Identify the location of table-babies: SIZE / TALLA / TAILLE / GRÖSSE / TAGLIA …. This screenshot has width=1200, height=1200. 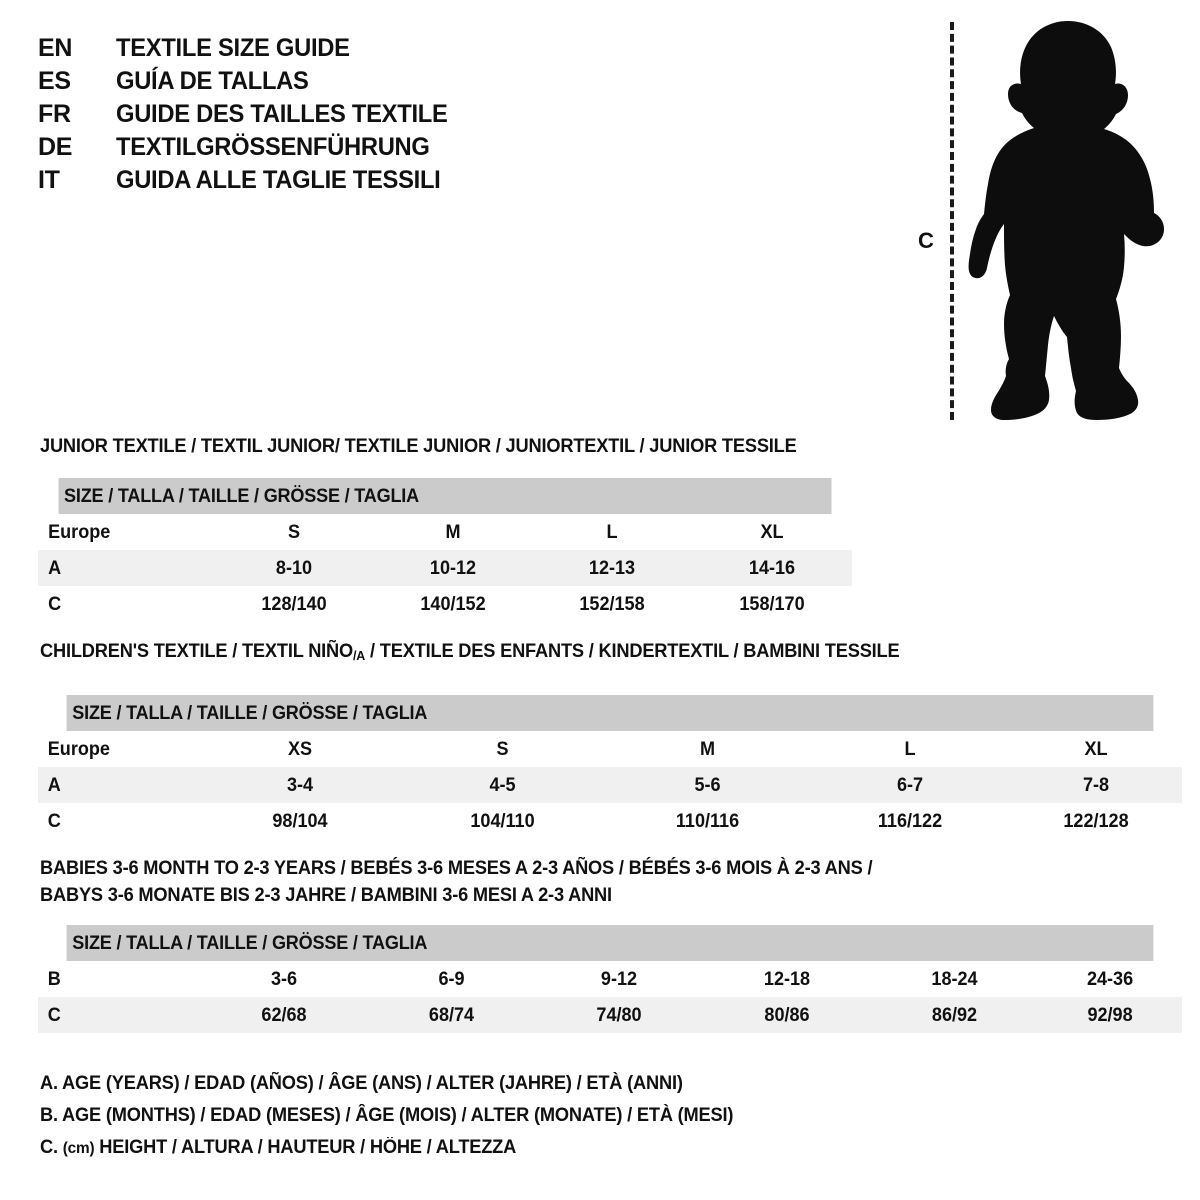
(610, 979).